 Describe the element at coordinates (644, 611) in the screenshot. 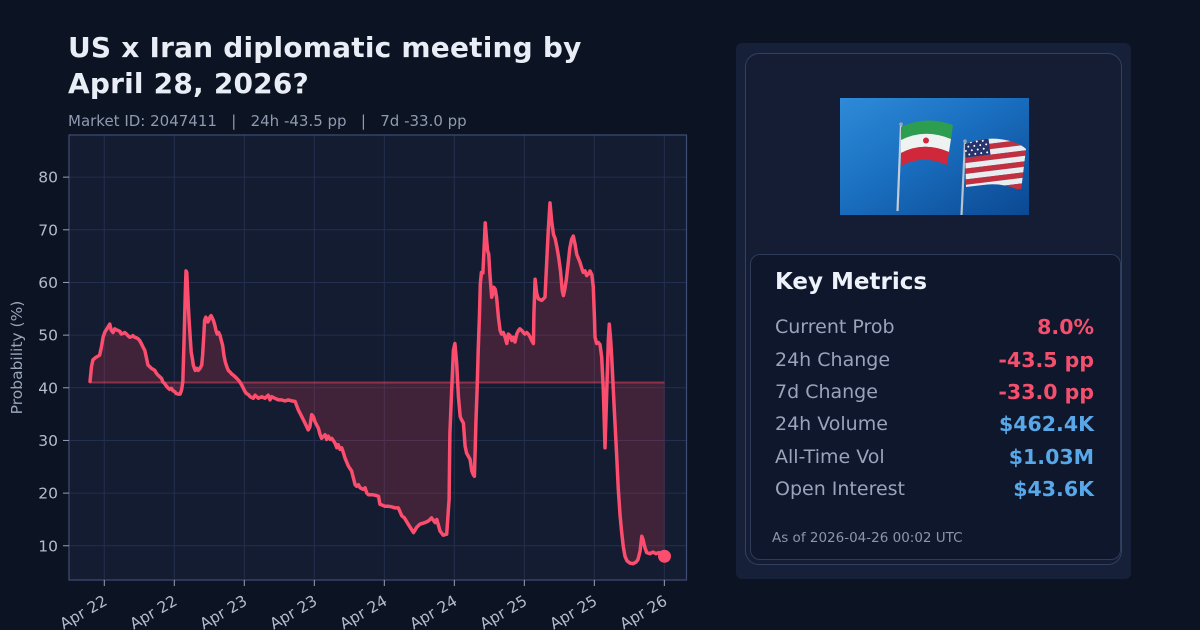

I see `x-tick-label: Apr 26` at that location.